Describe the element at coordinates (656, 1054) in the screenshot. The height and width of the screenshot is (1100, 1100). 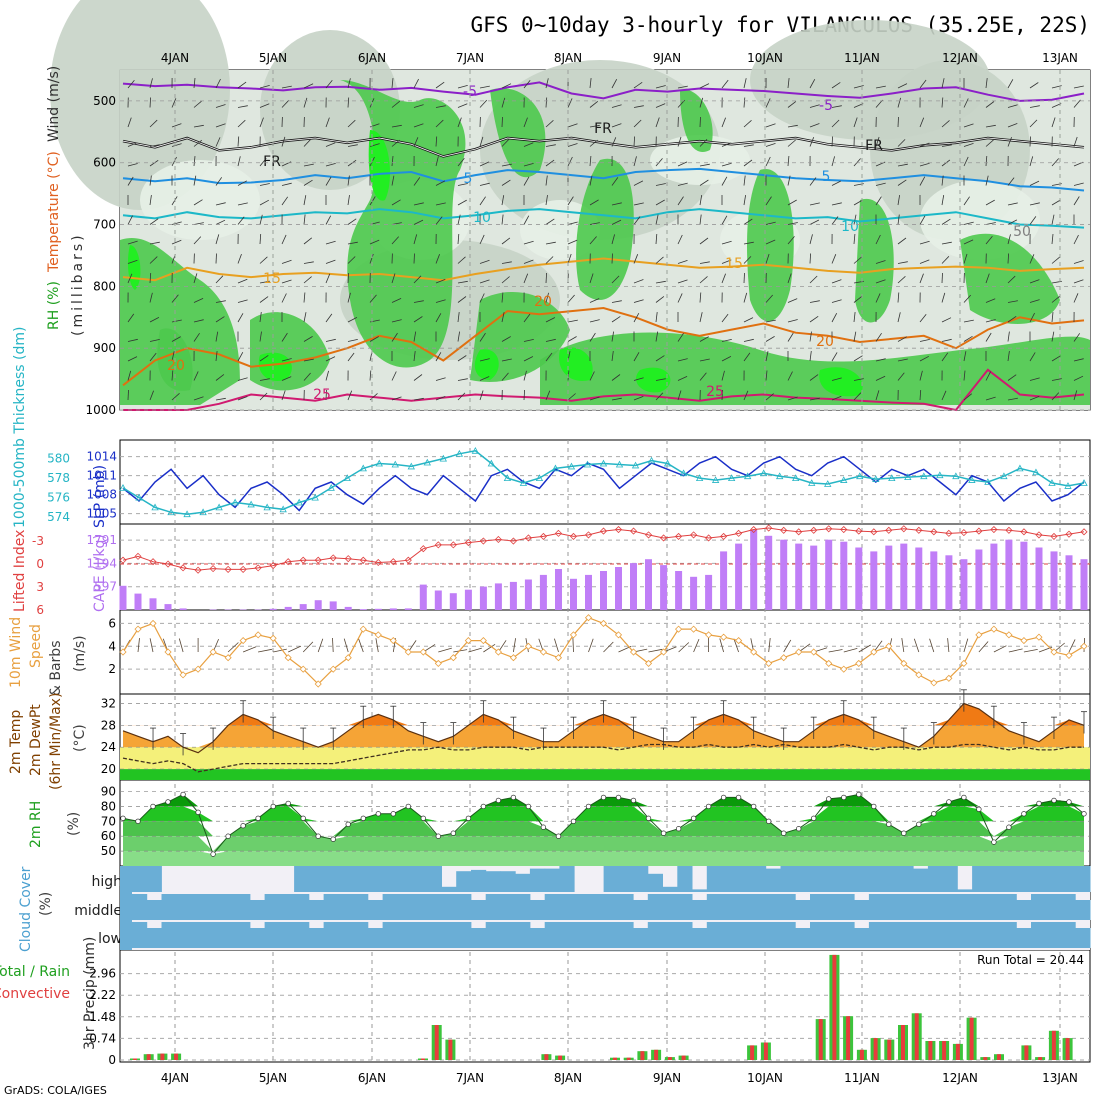
I see `precip-conv-bar` at that location.